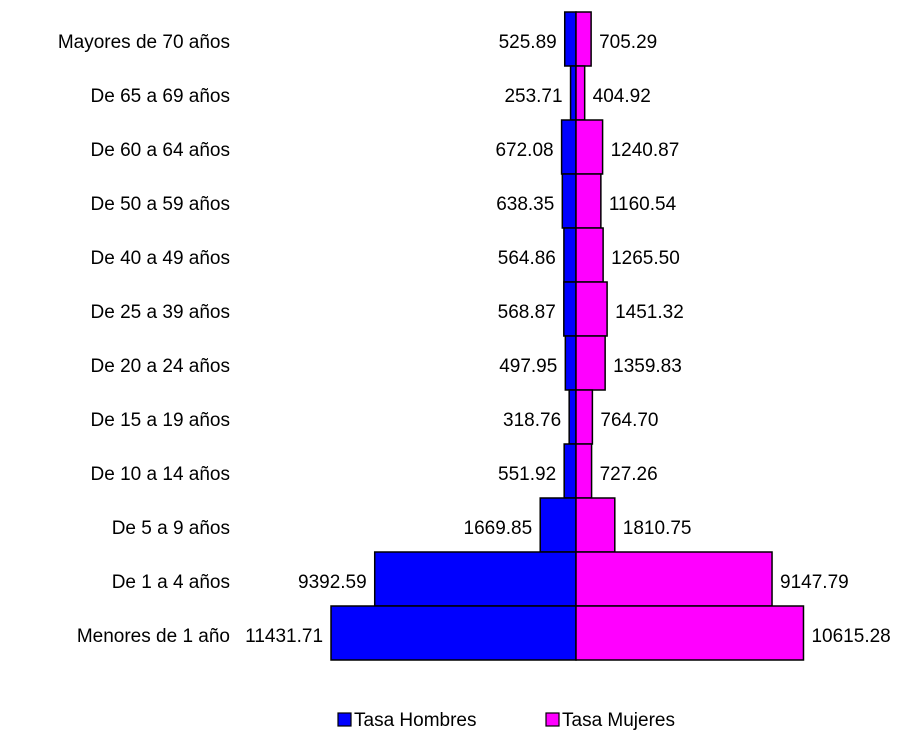  Describe the element at coordinates (284, 636) in the screenshot. I see `value-label: 11431.71` at that location.